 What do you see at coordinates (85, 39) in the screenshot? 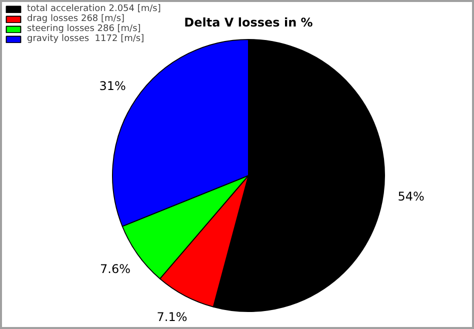
I see `legend-label: gravity losses 1172 [m/s]` at bounding box center [85, 39].